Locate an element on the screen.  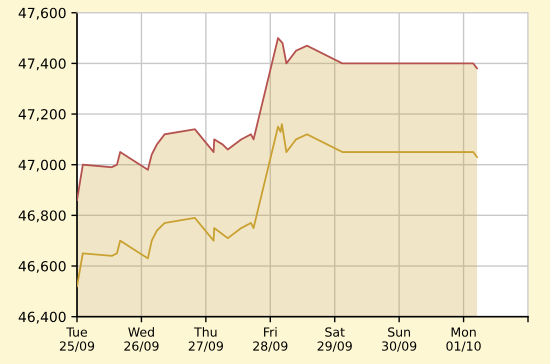
x-tick-label: Thu 27/09 is located at coordinates (205, 339).